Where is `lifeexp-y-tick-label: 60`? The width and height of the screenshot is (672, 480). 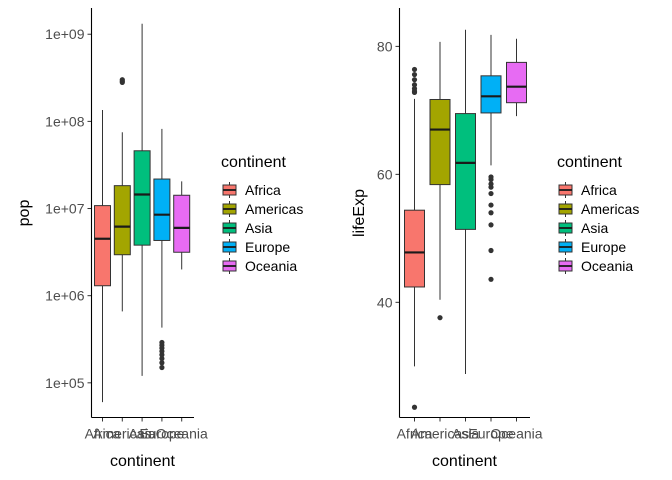 lifeexp-y-tick-label: 60 is located at coordinates (385, 174).